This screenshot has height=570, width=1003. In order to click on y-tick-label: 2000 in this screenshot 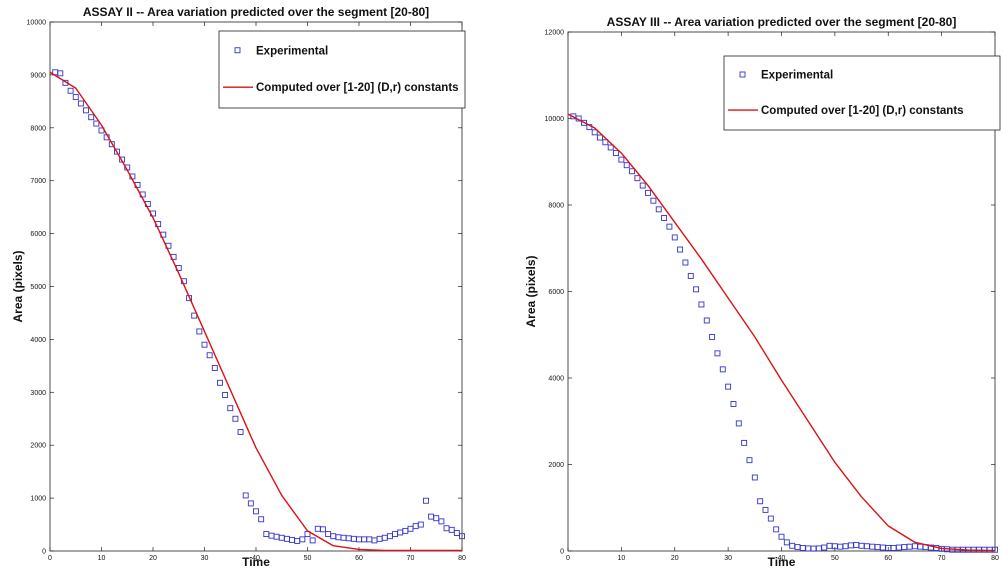, I will do `click(38, 446)`.